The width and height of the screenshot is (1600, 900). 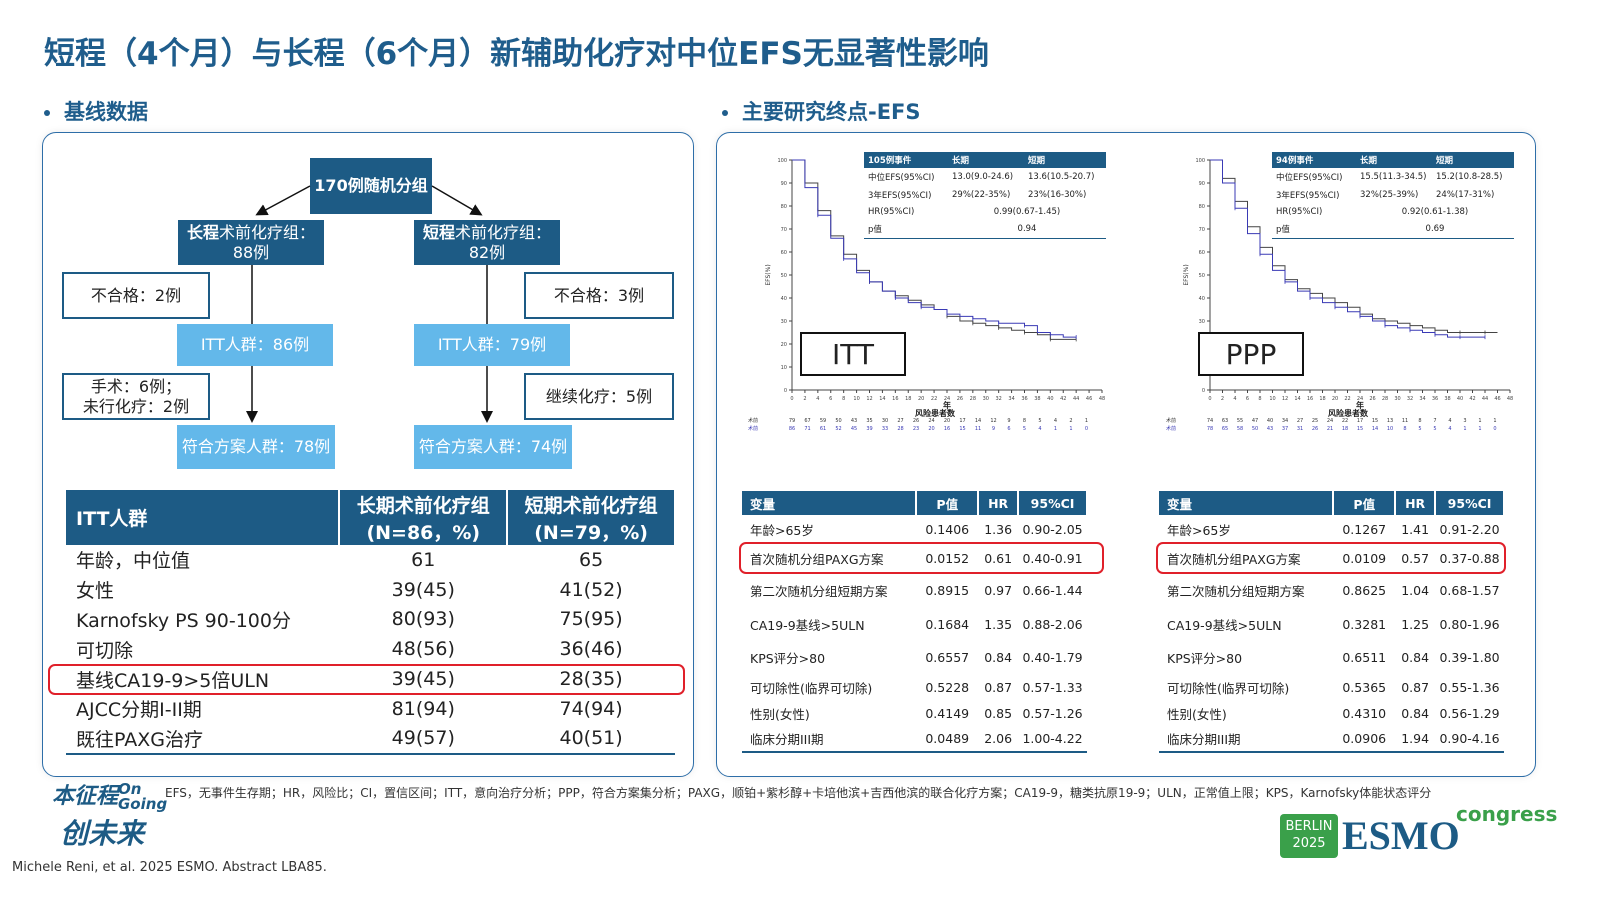 What do you see at coordinates (1310, 399) in the screenshot?
I see `x-tick-label: 16` at bounding box center [1310, 399].